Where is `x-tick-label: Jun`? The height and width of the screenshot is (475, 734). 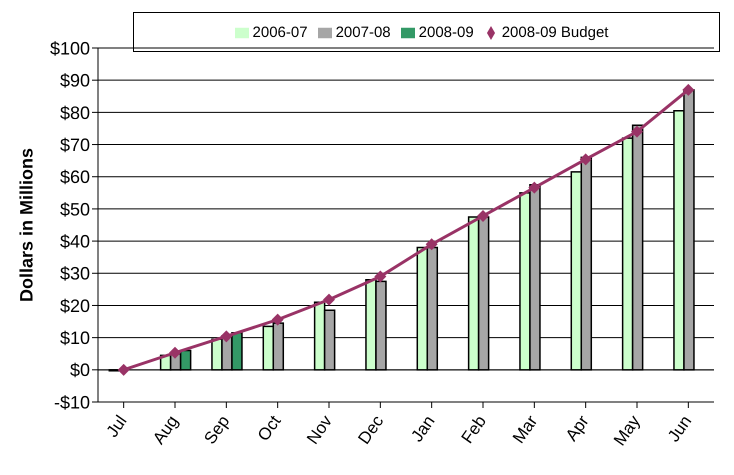
x-tick-label: Jun is located at coordinates (680, 429).